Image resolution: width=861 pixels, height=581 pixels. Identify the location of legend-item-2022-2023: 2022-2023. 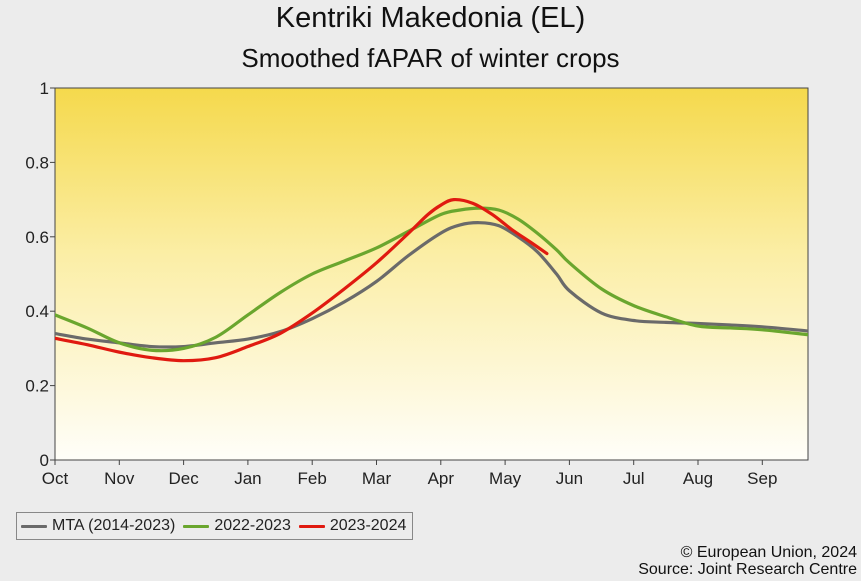
(237, 526).